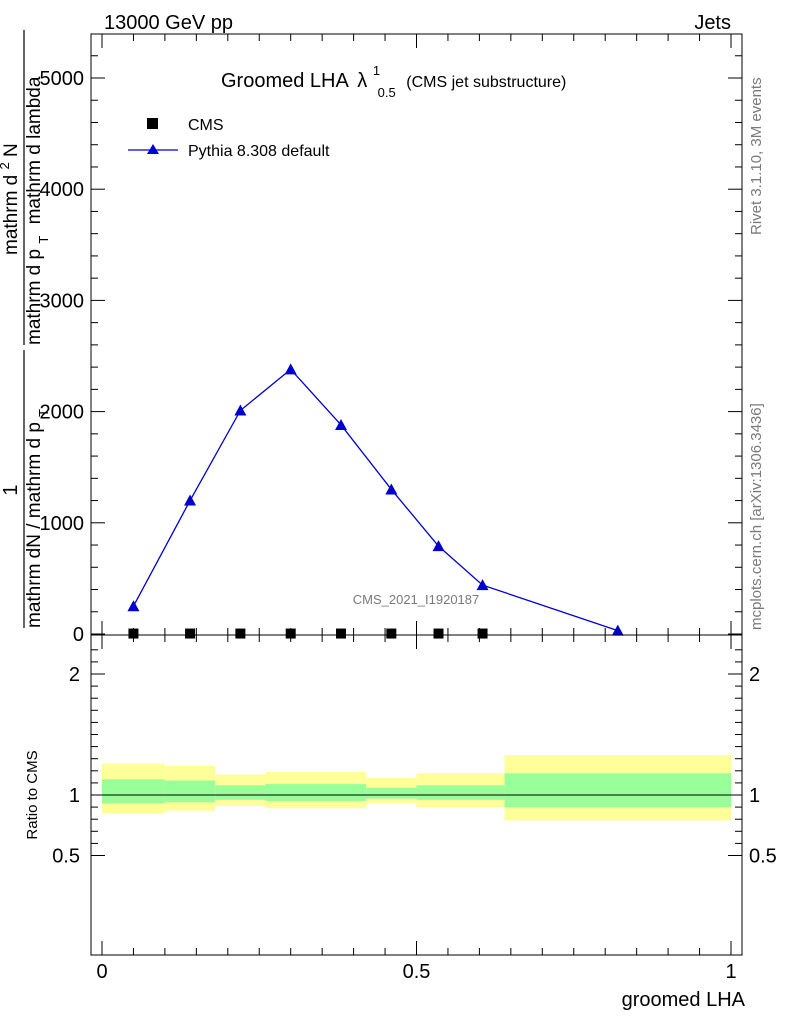  What do you see at coordinates (11, 150) in the screenshot?
I see `ylabel-two-numerator-rest: N` at bounding box center [11, 150].